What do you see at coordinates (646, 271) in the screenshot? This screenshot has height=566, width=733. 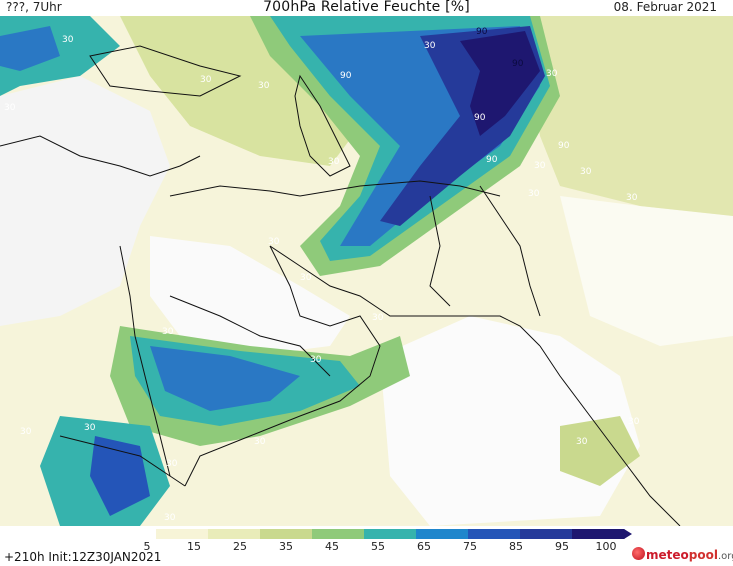 I see `dry-zone-east` at bounding box center [646, 271].